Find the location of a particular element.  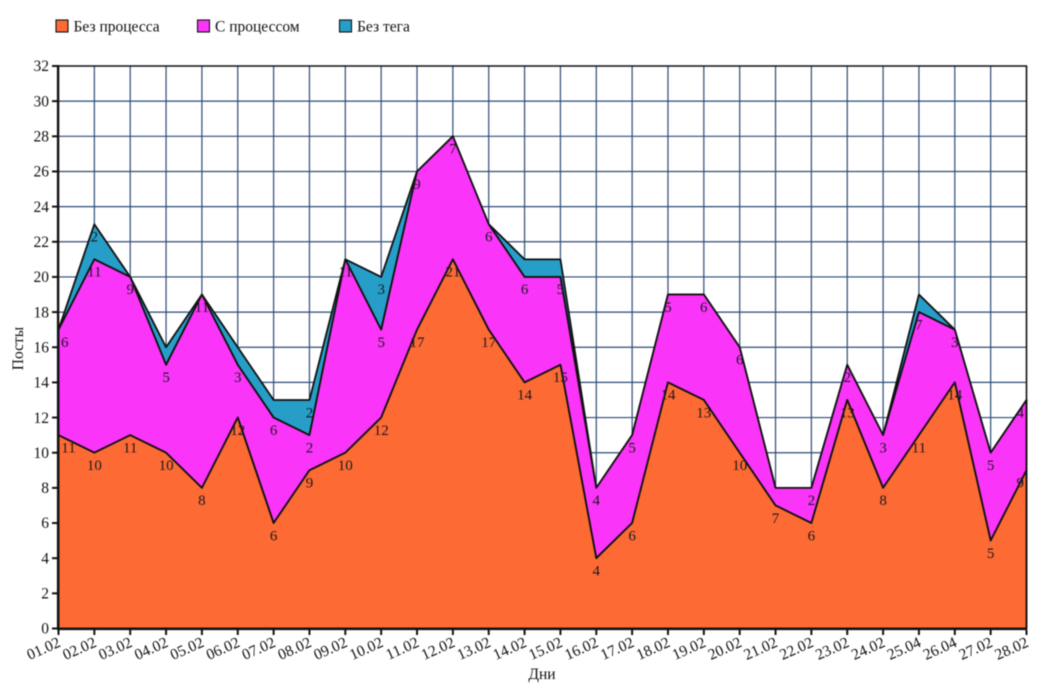

svg-text: 16 is located at coordinates (42, 347).